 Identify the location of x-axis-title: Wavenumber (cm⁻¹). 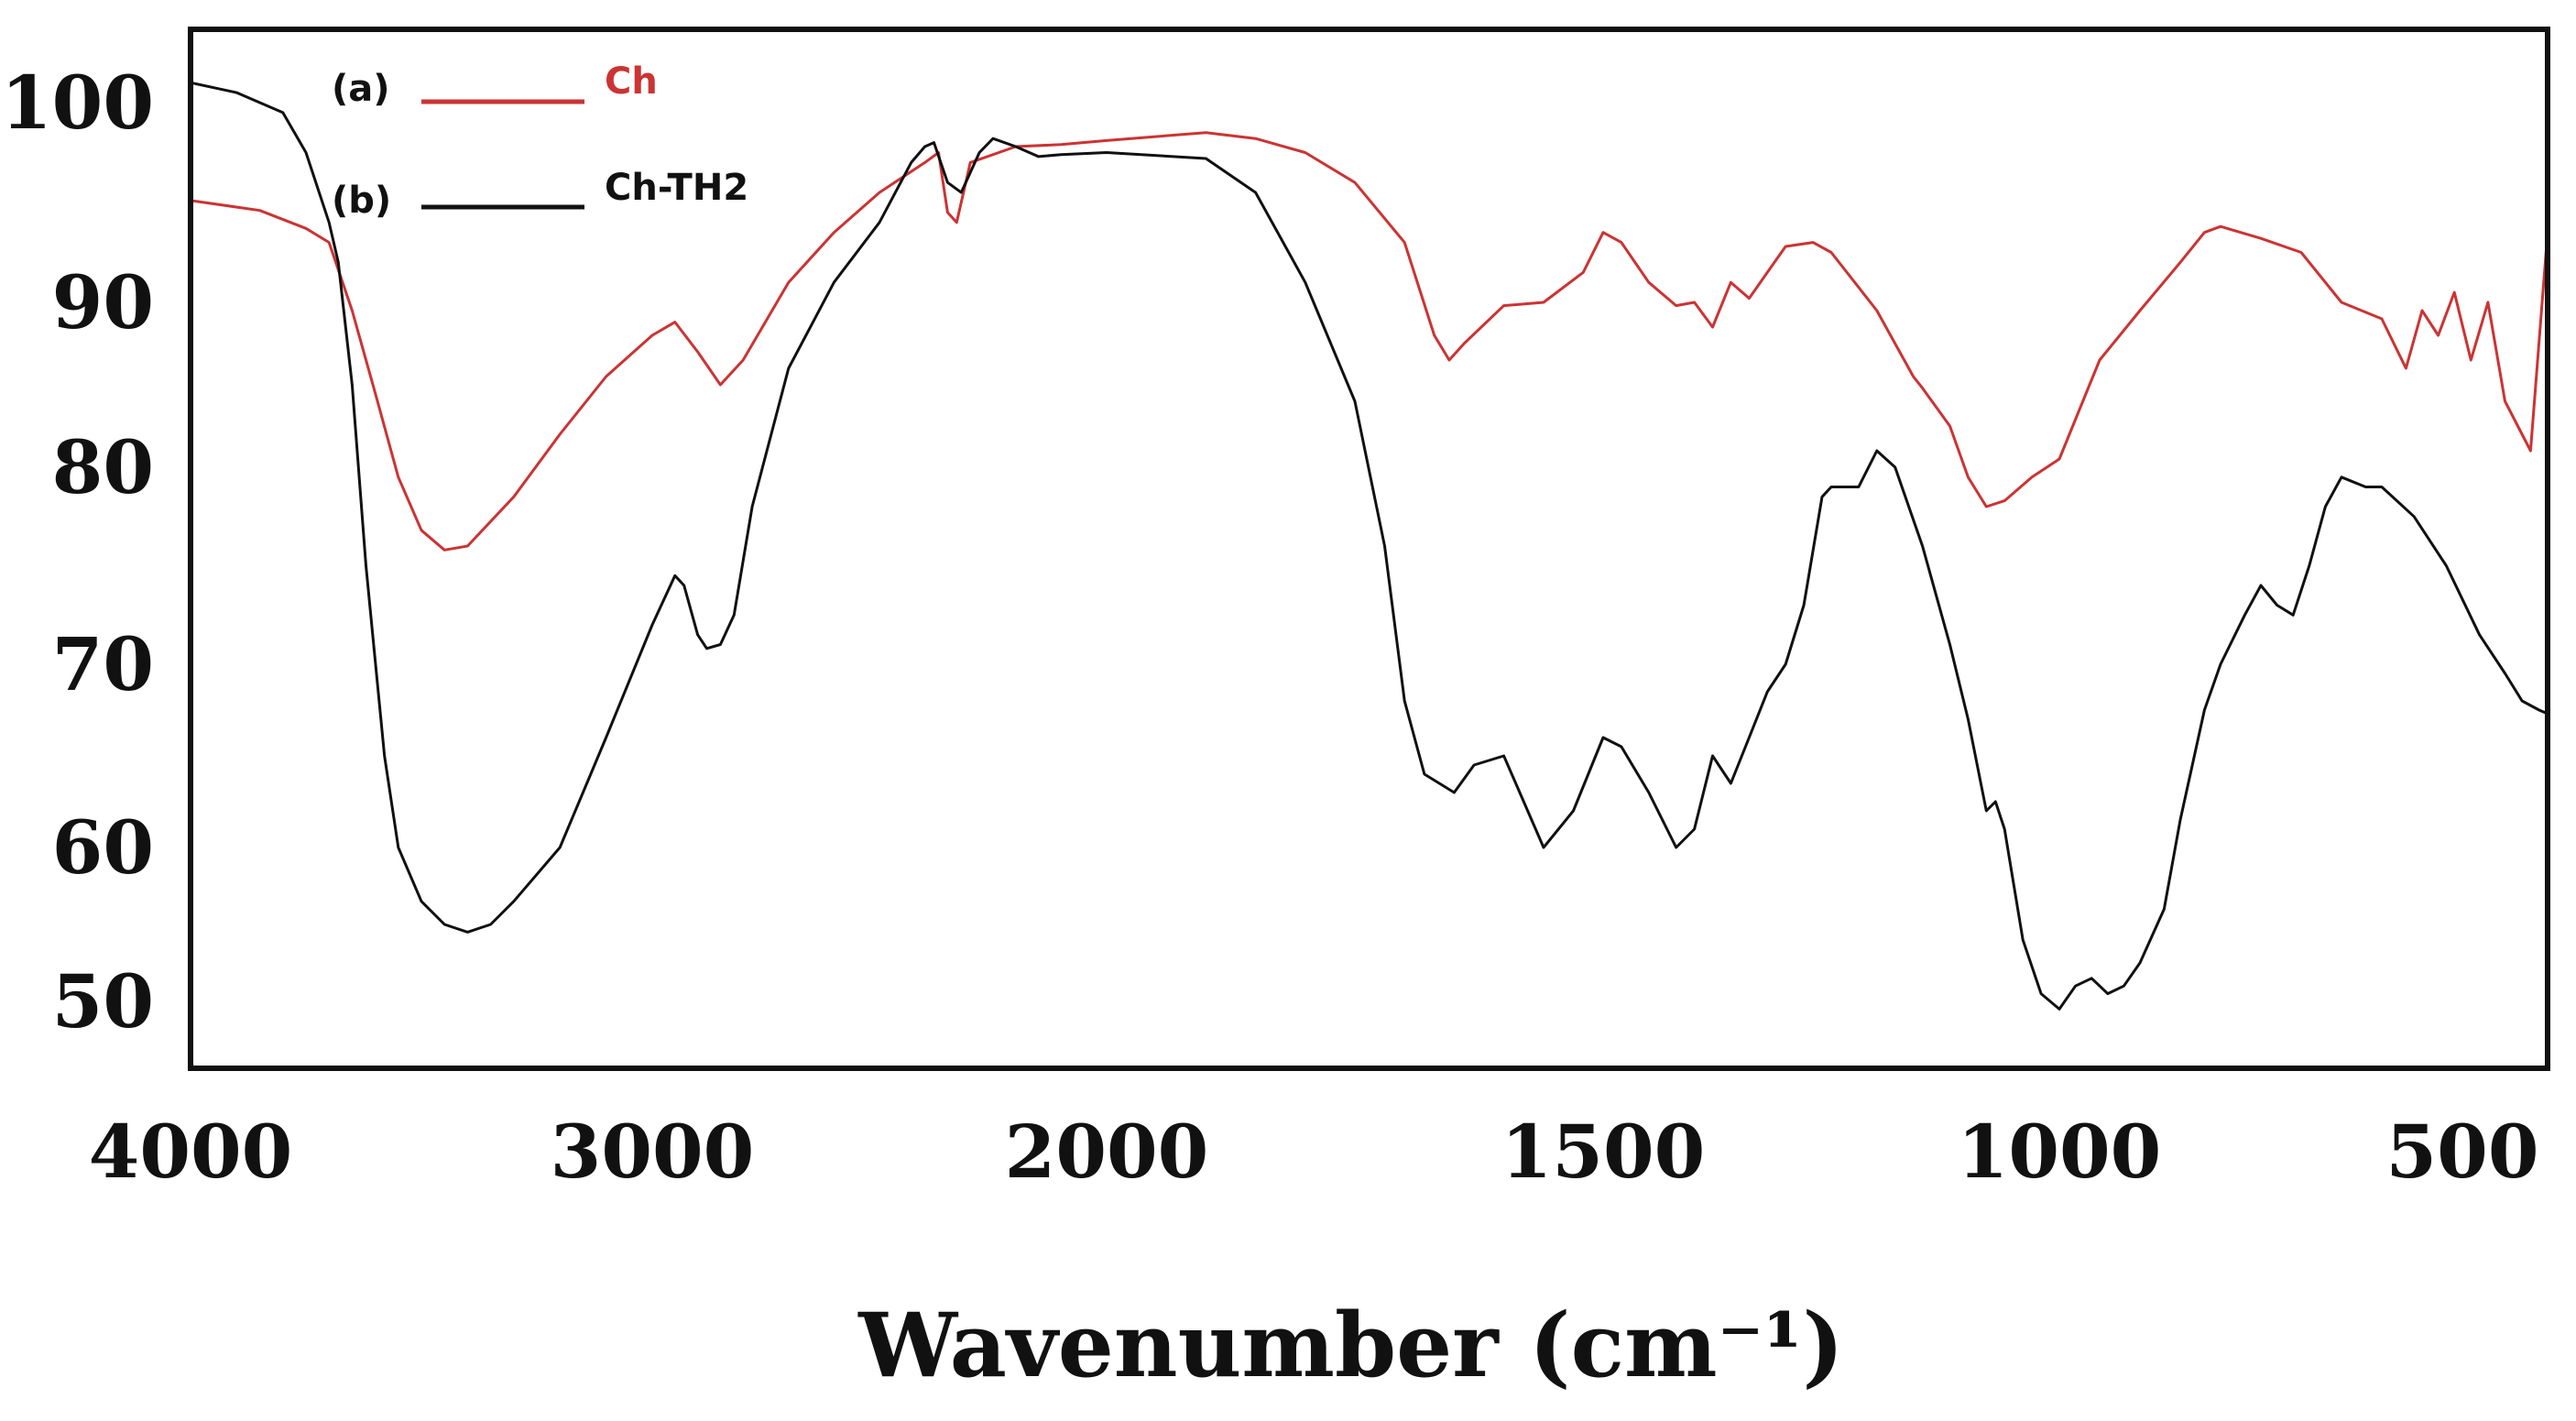
(1351, 1345).